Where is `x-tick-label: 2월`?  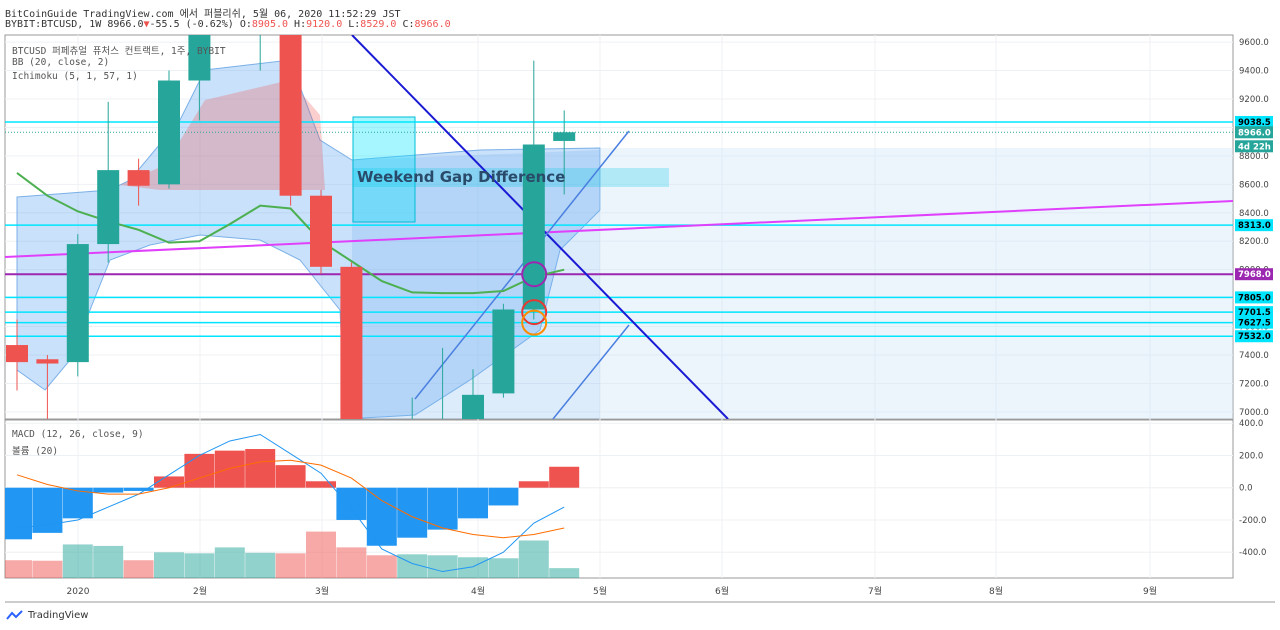
x-tick-label: 2월 is located at coordinates (200, 591).